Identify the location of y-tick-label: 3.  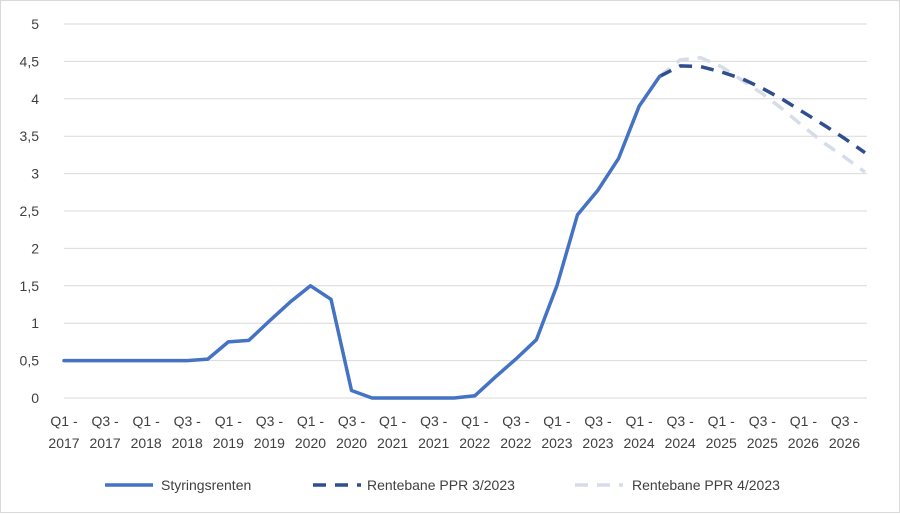
(35, 174).